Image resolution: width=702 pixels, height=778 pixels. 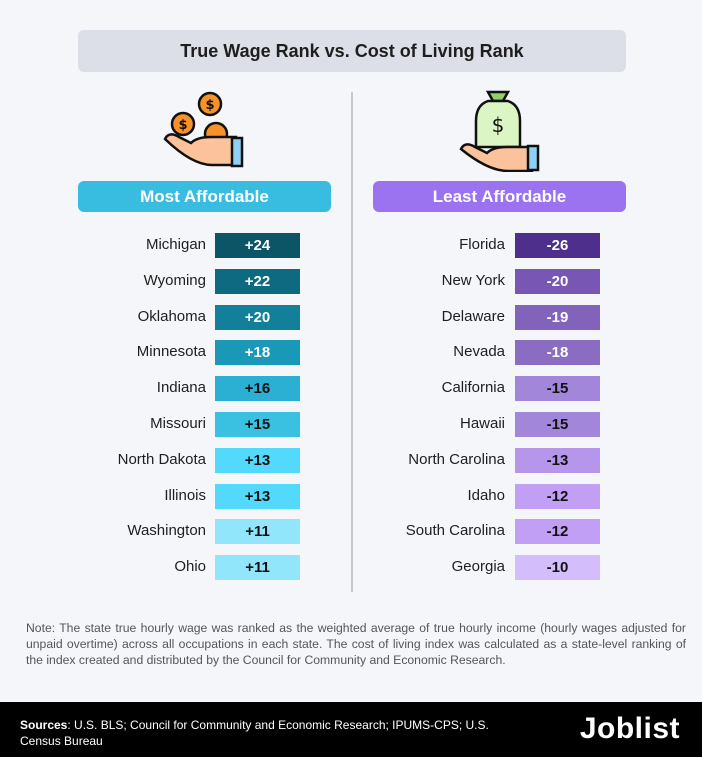 I want to click on rank-difference-box: -19, so click(x=557, y=317).